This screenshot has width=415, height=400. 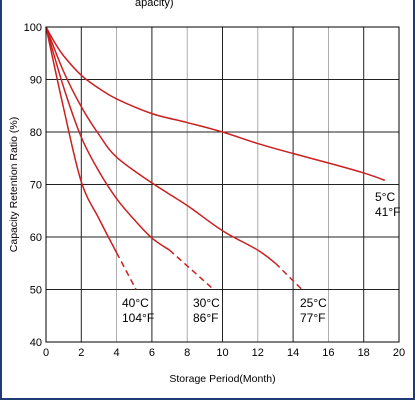 What do you see at coordinates (36, 291) in the screenshot?
I see `y-tick-label: 50` at bounding box center [36, 291].